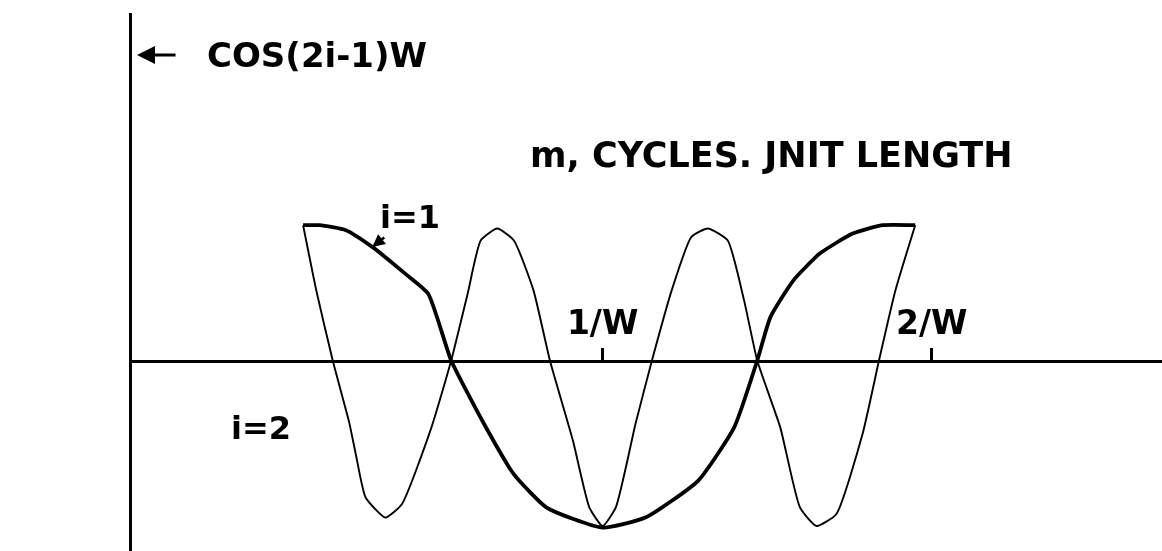 This screenshot has width=1162, height=551. I want to click on y-axis-title: COS(2i-1)W, so click(317, 55).